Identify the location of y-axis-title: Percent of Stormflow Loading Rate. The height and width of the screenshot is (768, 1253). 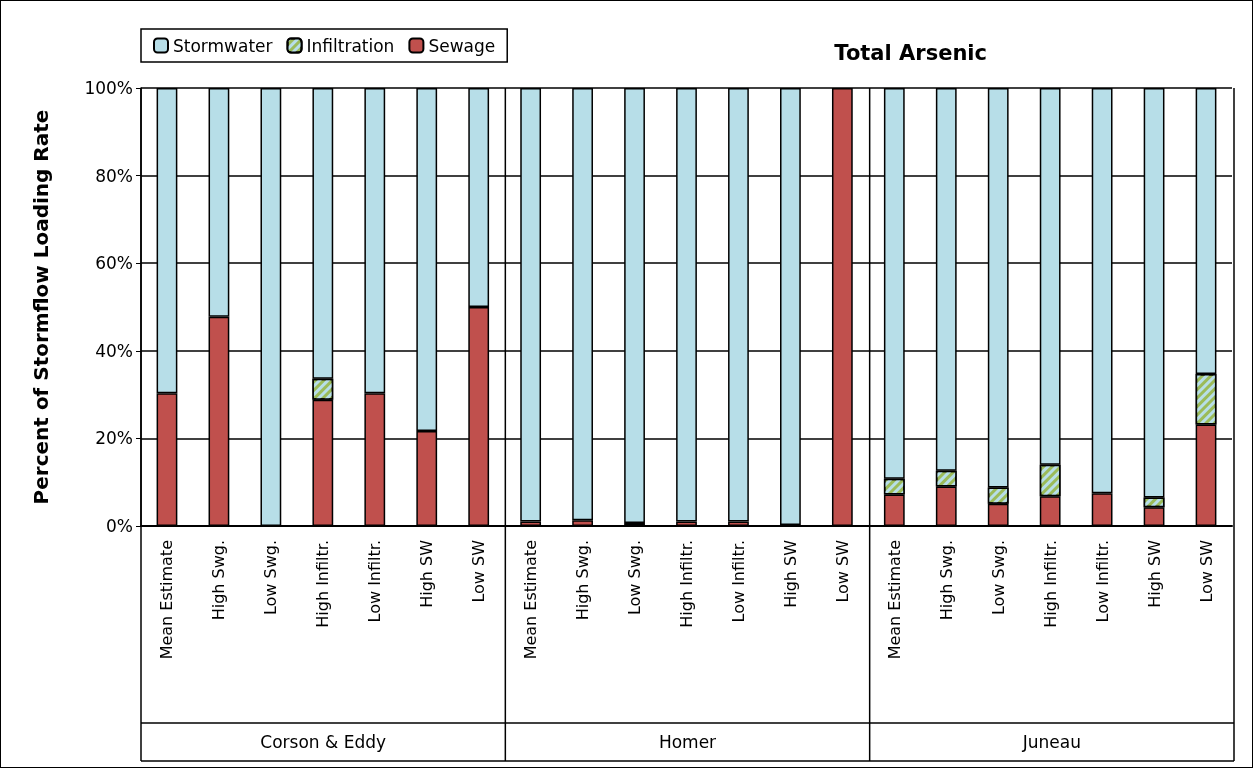
(41, 307).